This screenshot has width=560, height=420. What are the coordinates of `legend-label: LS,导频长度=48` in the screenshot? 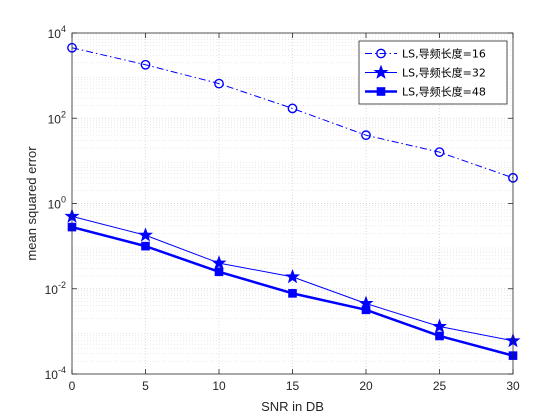 It's located at (444, 92).